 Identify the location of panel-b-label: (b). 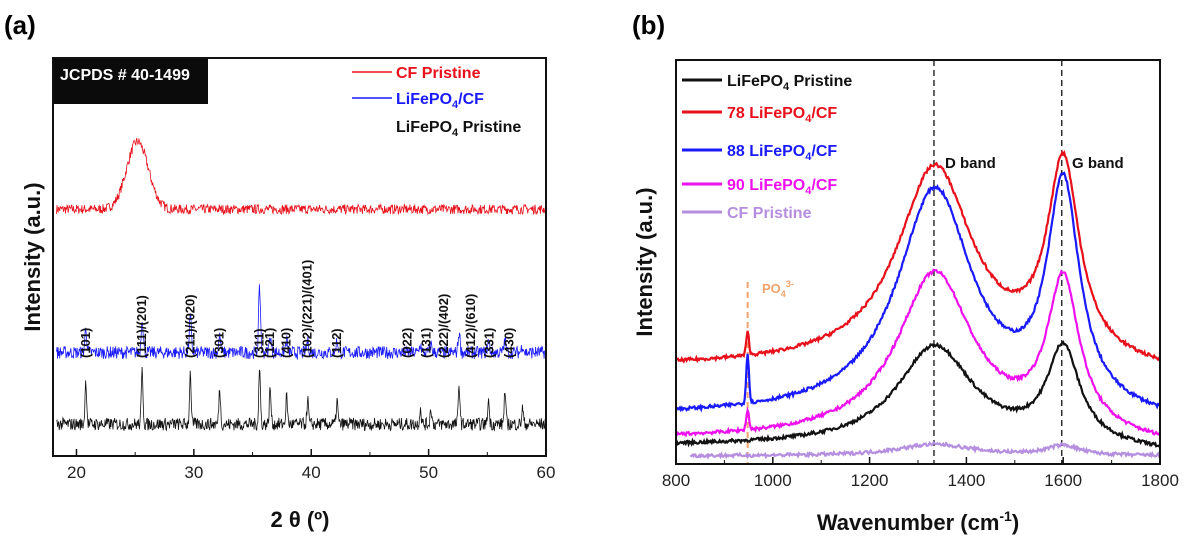
(648, 25).